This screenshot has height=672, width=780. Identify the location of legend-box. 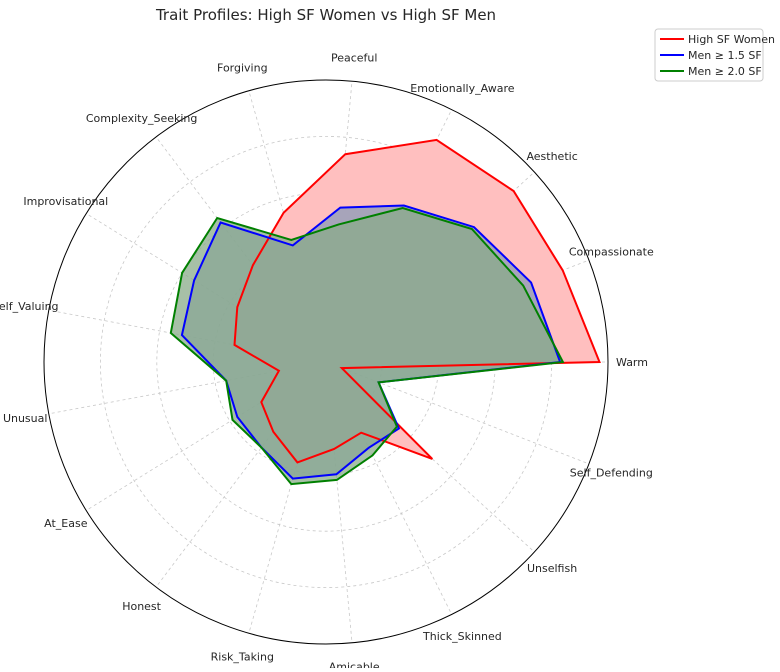
(709, 55).